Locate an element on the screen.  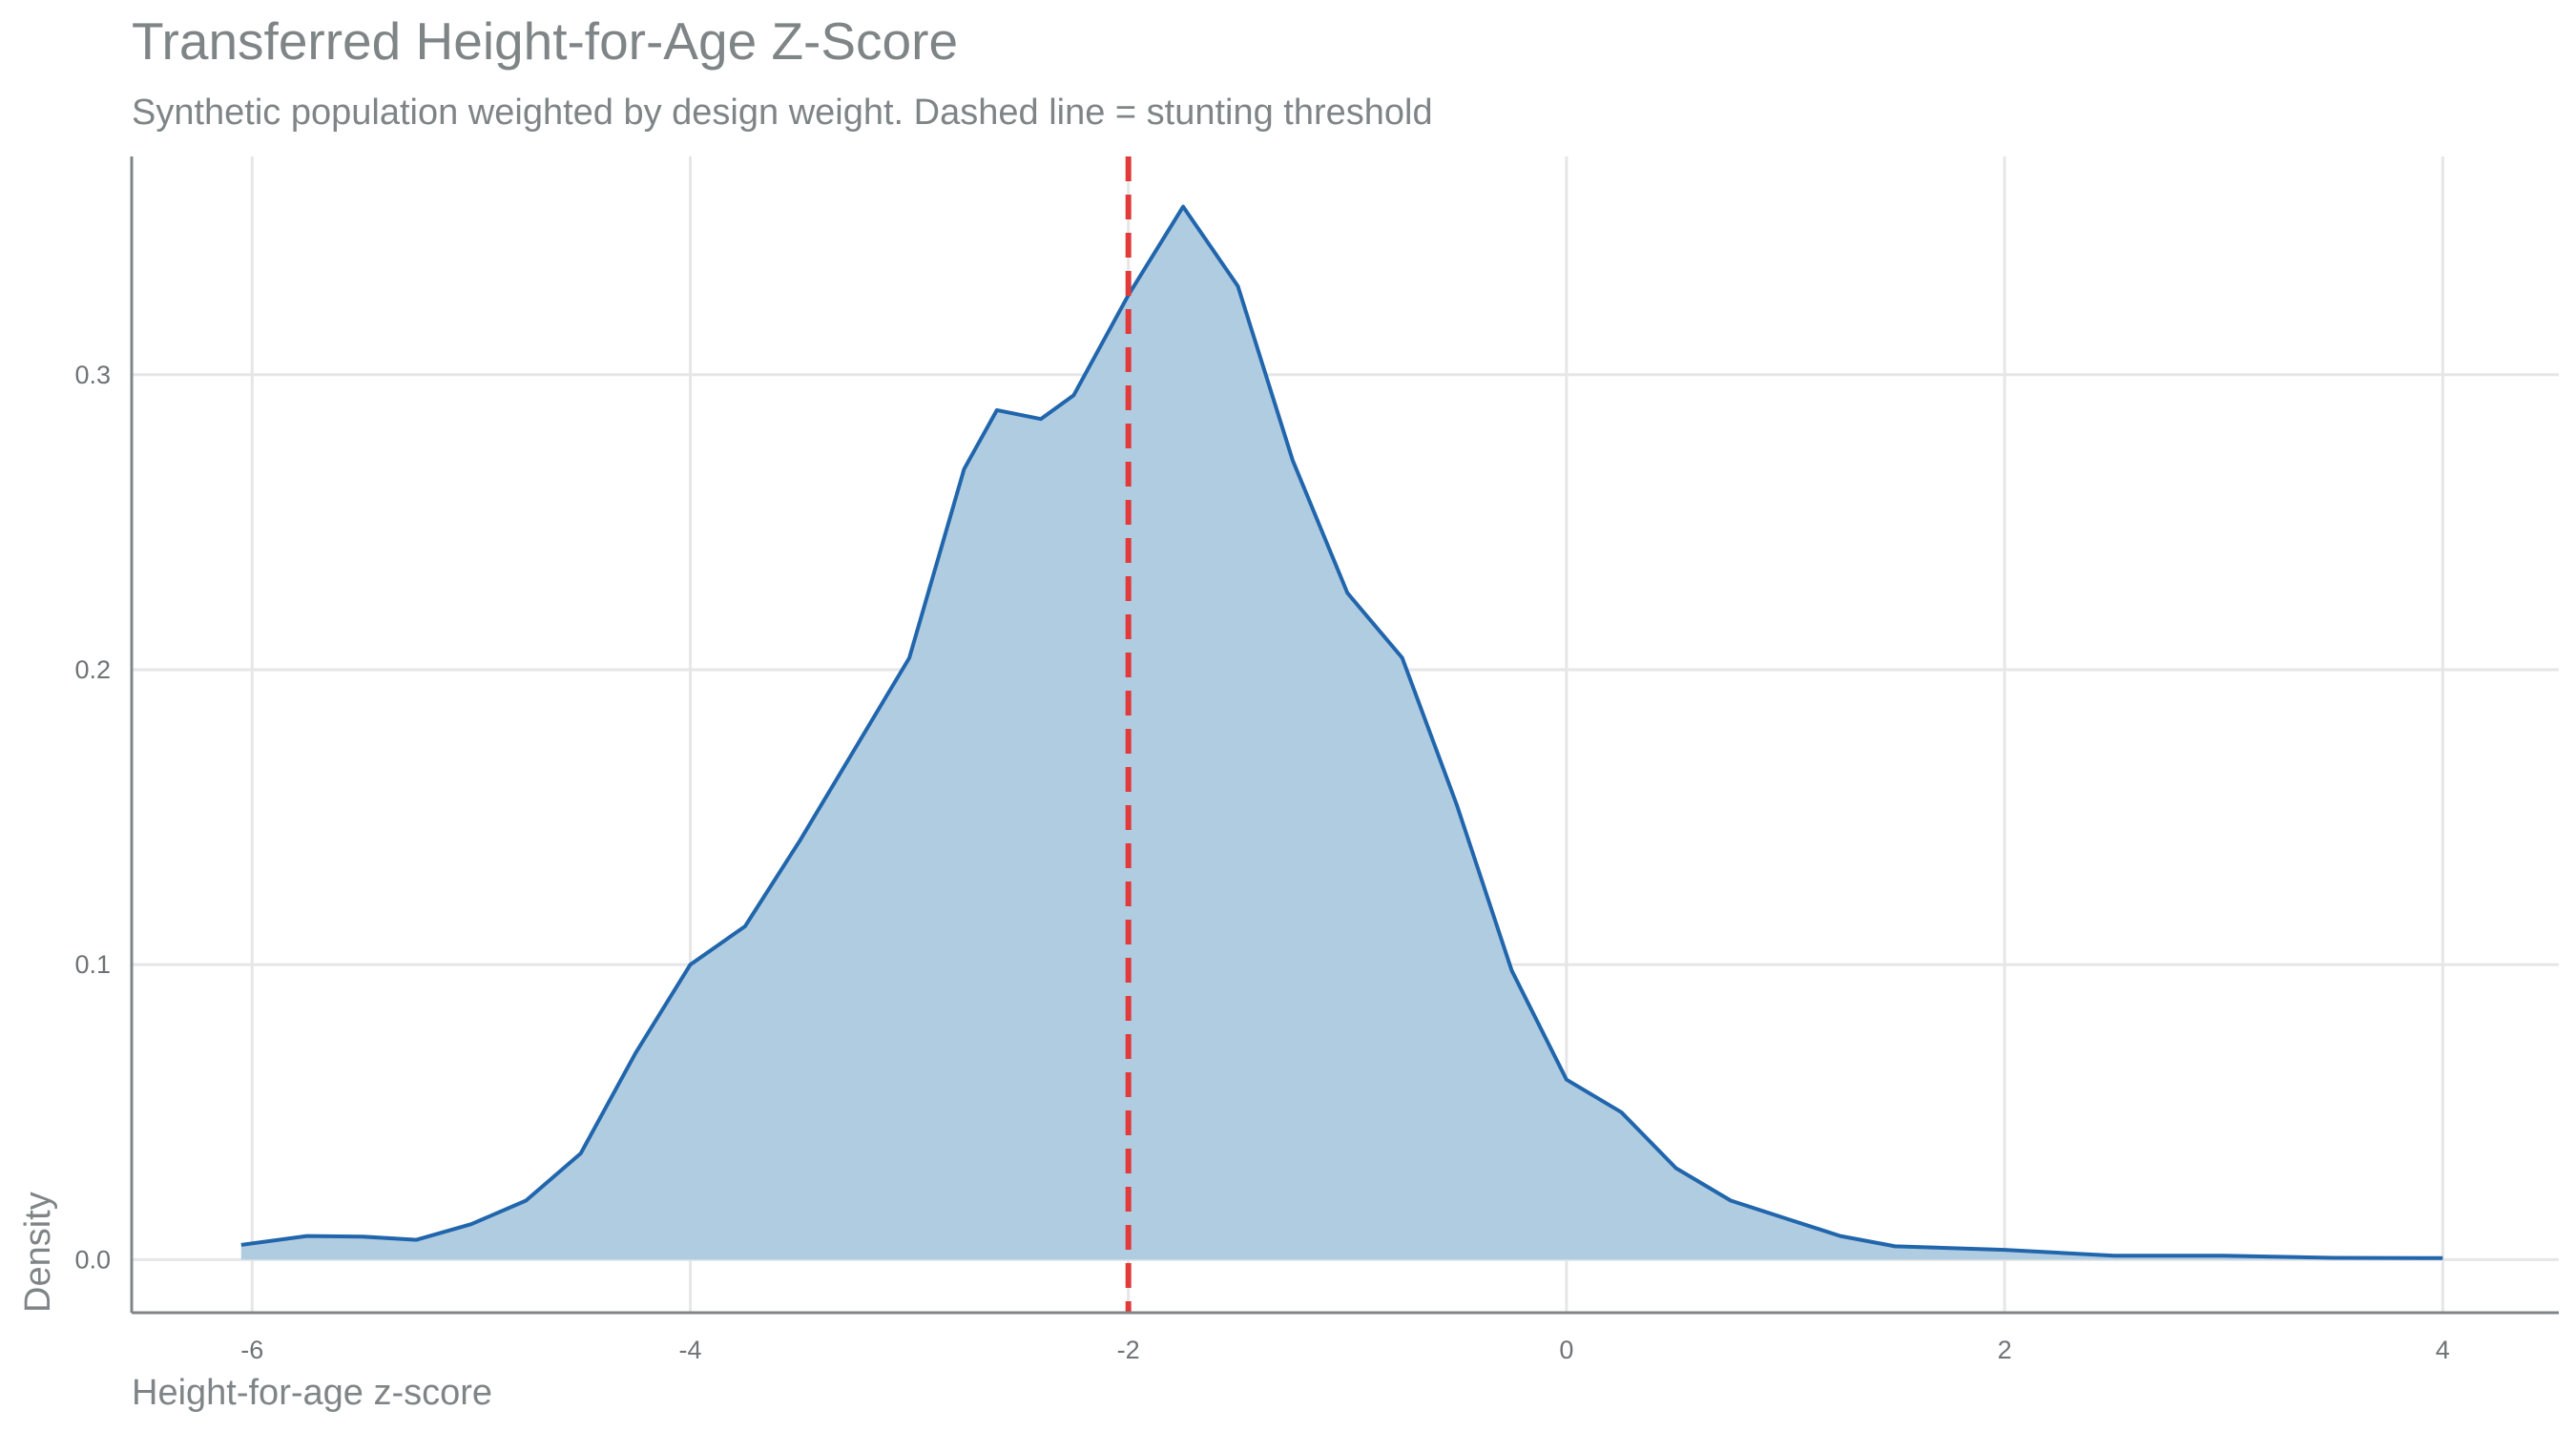
x-tick-label: 0 is located at coordinates (1566, 1350).